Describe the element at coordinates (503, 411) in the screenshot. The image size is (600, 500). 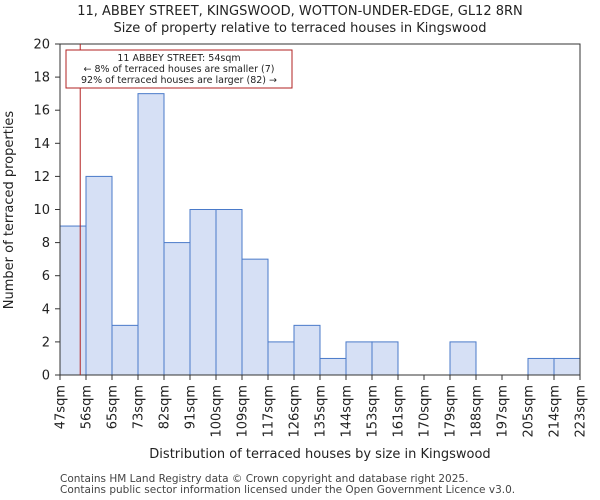
I see `x-tick-label: 197sqm` at that location.